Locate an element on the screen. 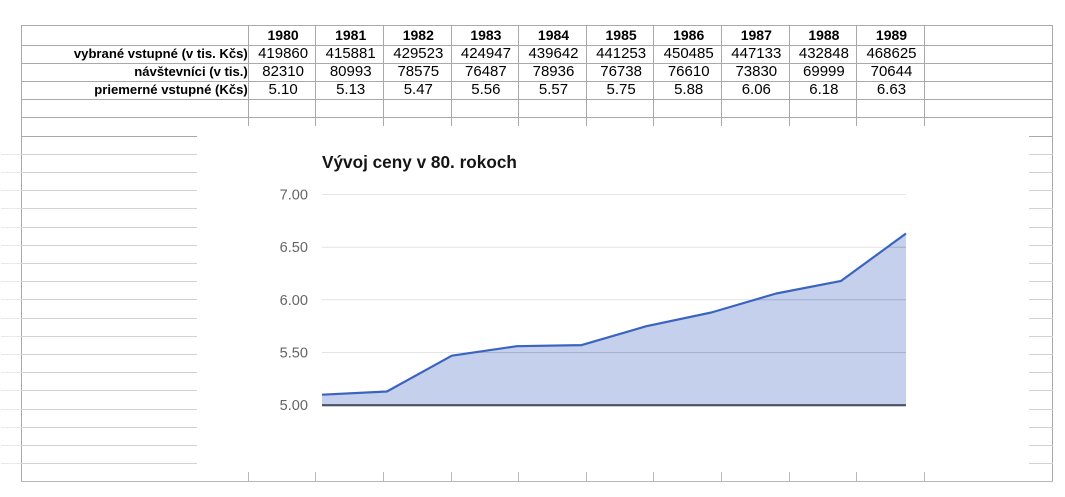 This screenshot has width=1065, height=497. svg-text: 6.50 is located at coordinates (294, 248).